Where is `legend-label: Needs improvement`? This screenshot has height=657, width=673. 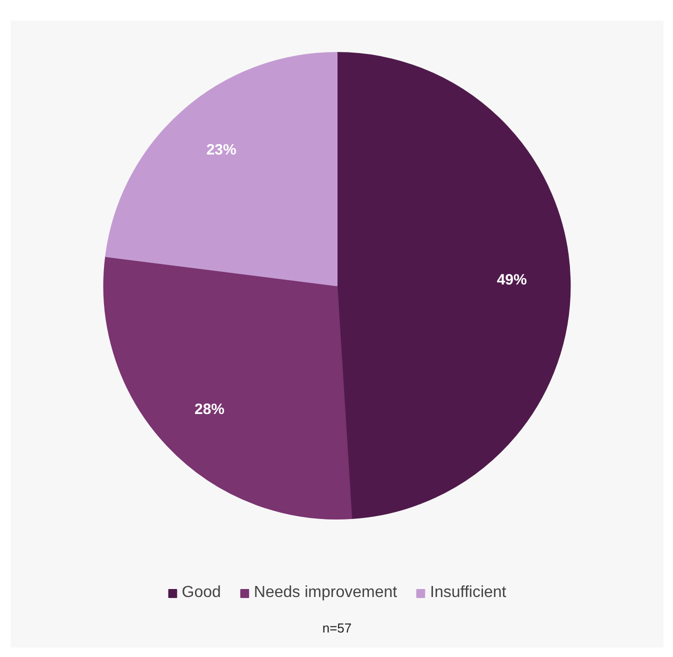 legend-label: Needs improvement is located at coordinates (326, 593).